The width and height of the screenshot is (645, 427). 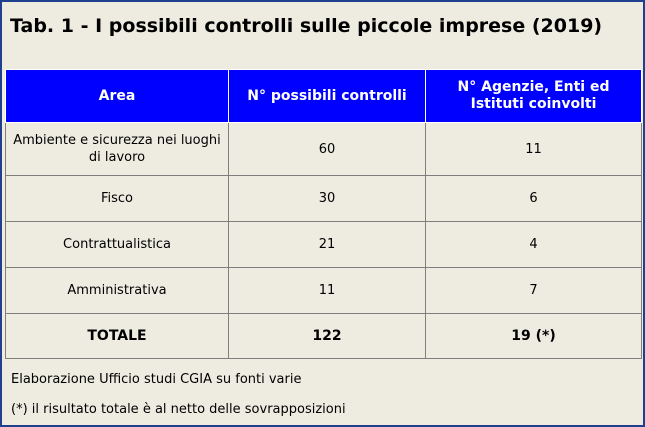 What do you see at coordinates (327, 96) in the screenshot?
I see `header-controls: N° possibili controlli` at bounding box center [327, 96].